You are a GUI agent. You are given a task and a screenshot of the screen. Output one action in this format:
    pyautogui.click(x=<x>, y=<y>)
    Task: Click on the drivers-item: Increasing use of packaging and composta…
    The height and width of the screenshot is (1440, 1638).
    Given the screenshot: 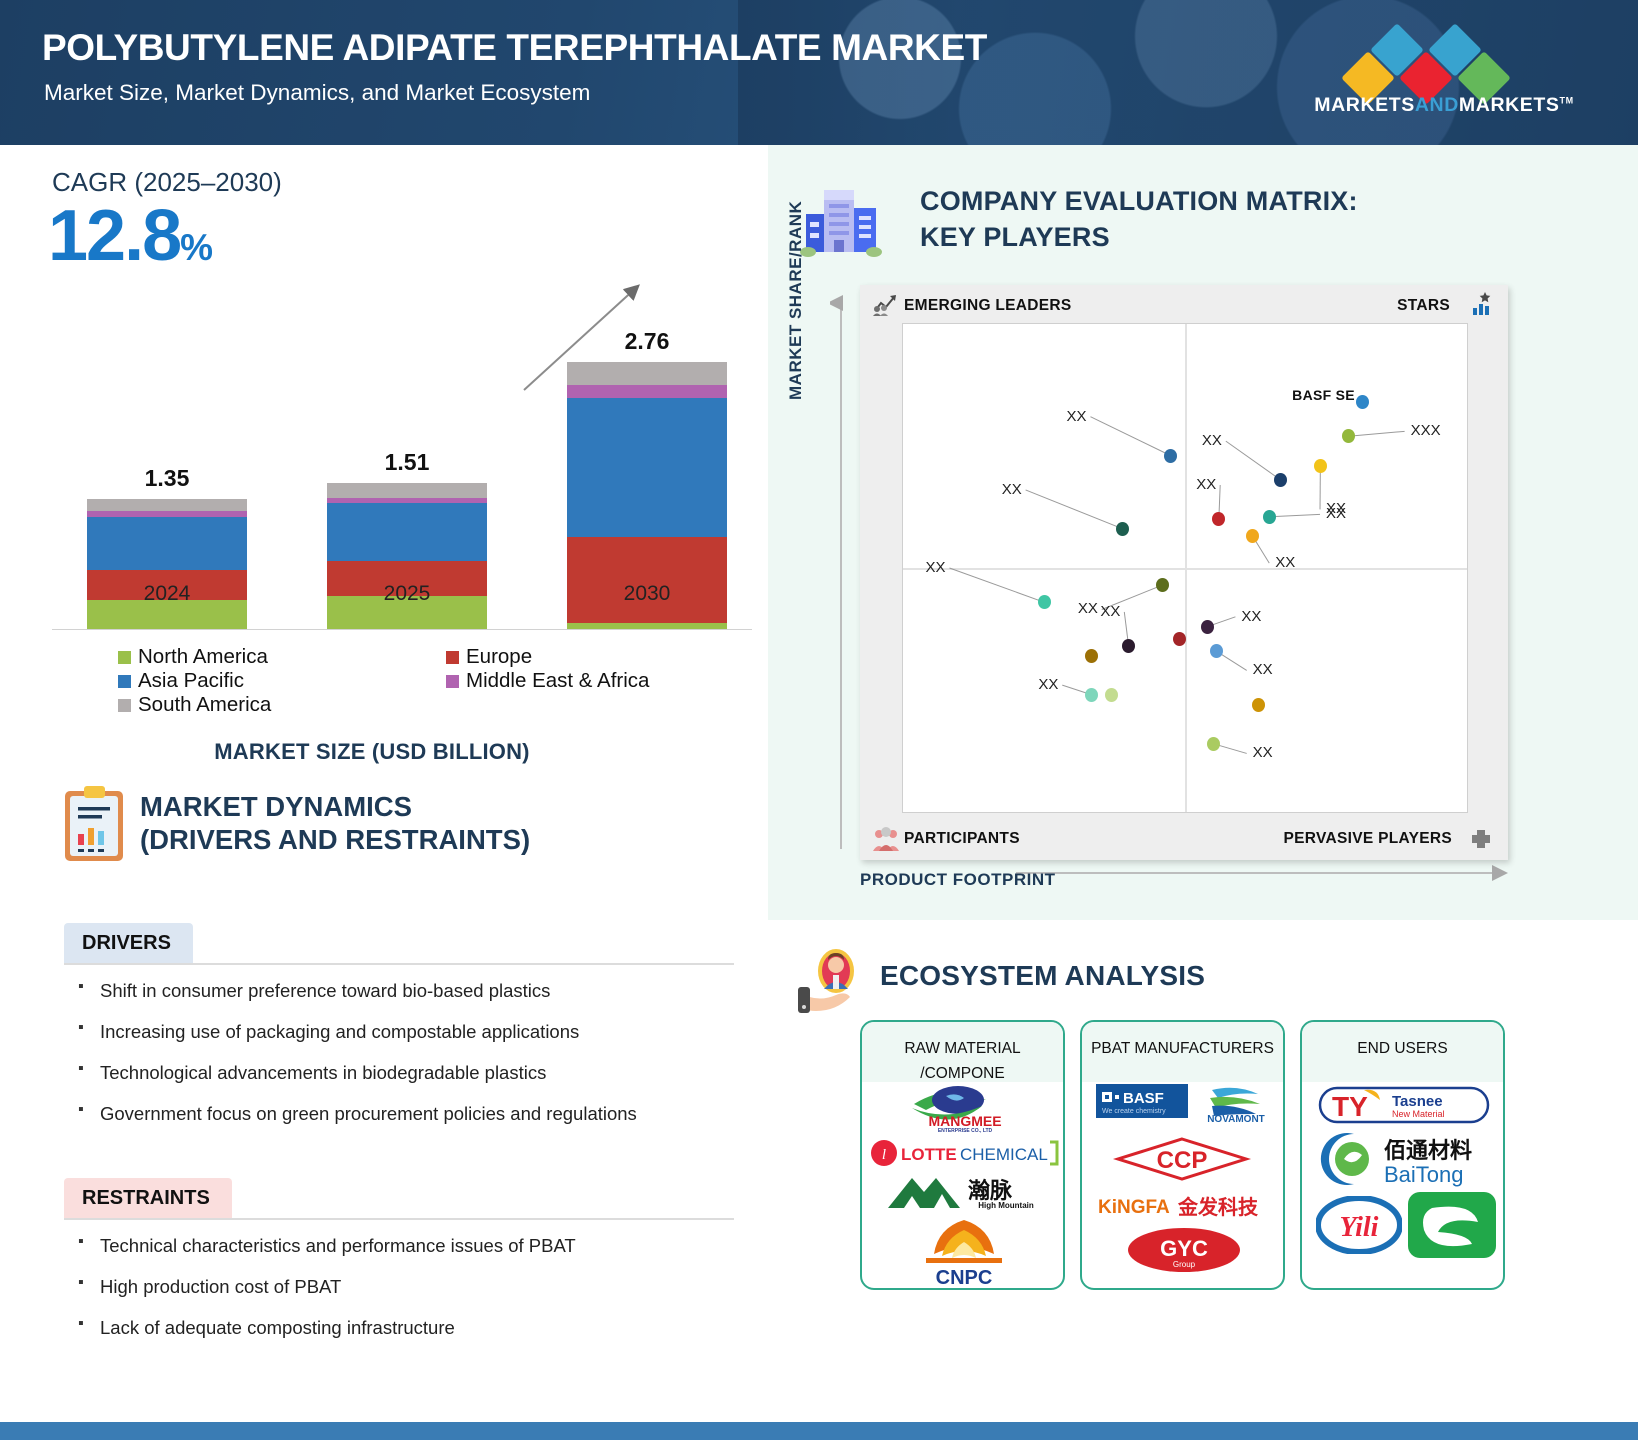 What is the action you would take?
    pyautogui.click(x=409, y=1031)
    